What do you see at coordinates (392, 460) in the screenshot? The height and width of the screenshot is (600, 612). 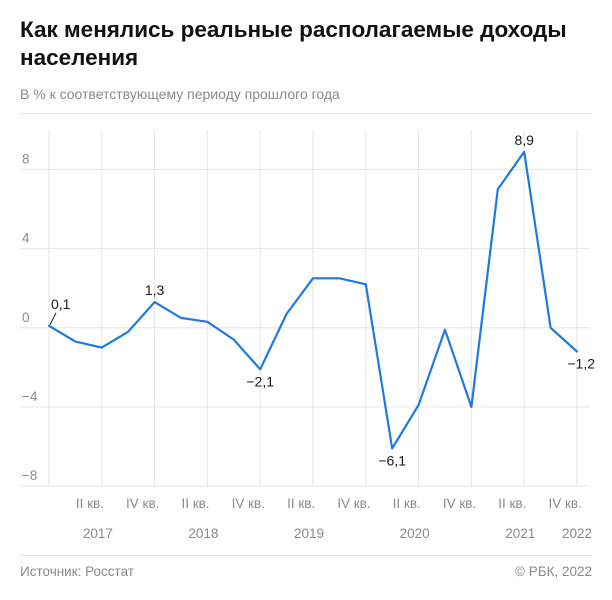 I see `data-label: −6,1` at bounding box center [392, 460].